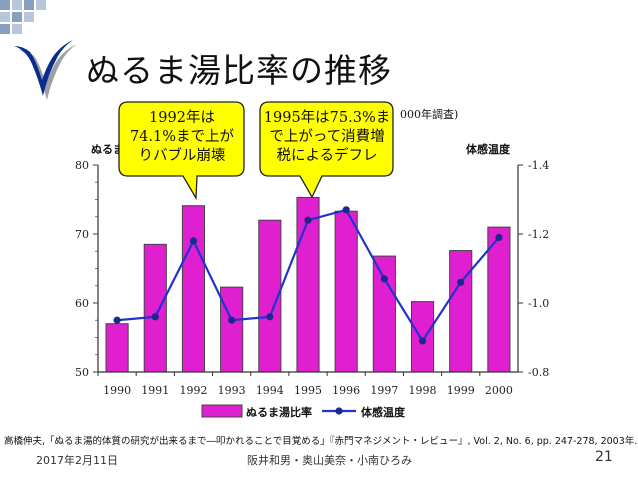 This screenshot has width=638, height=479. Describe the element at coordinates (182, 156) in the screenshot. I see `callout-line: りバブル崩壊` at that location.